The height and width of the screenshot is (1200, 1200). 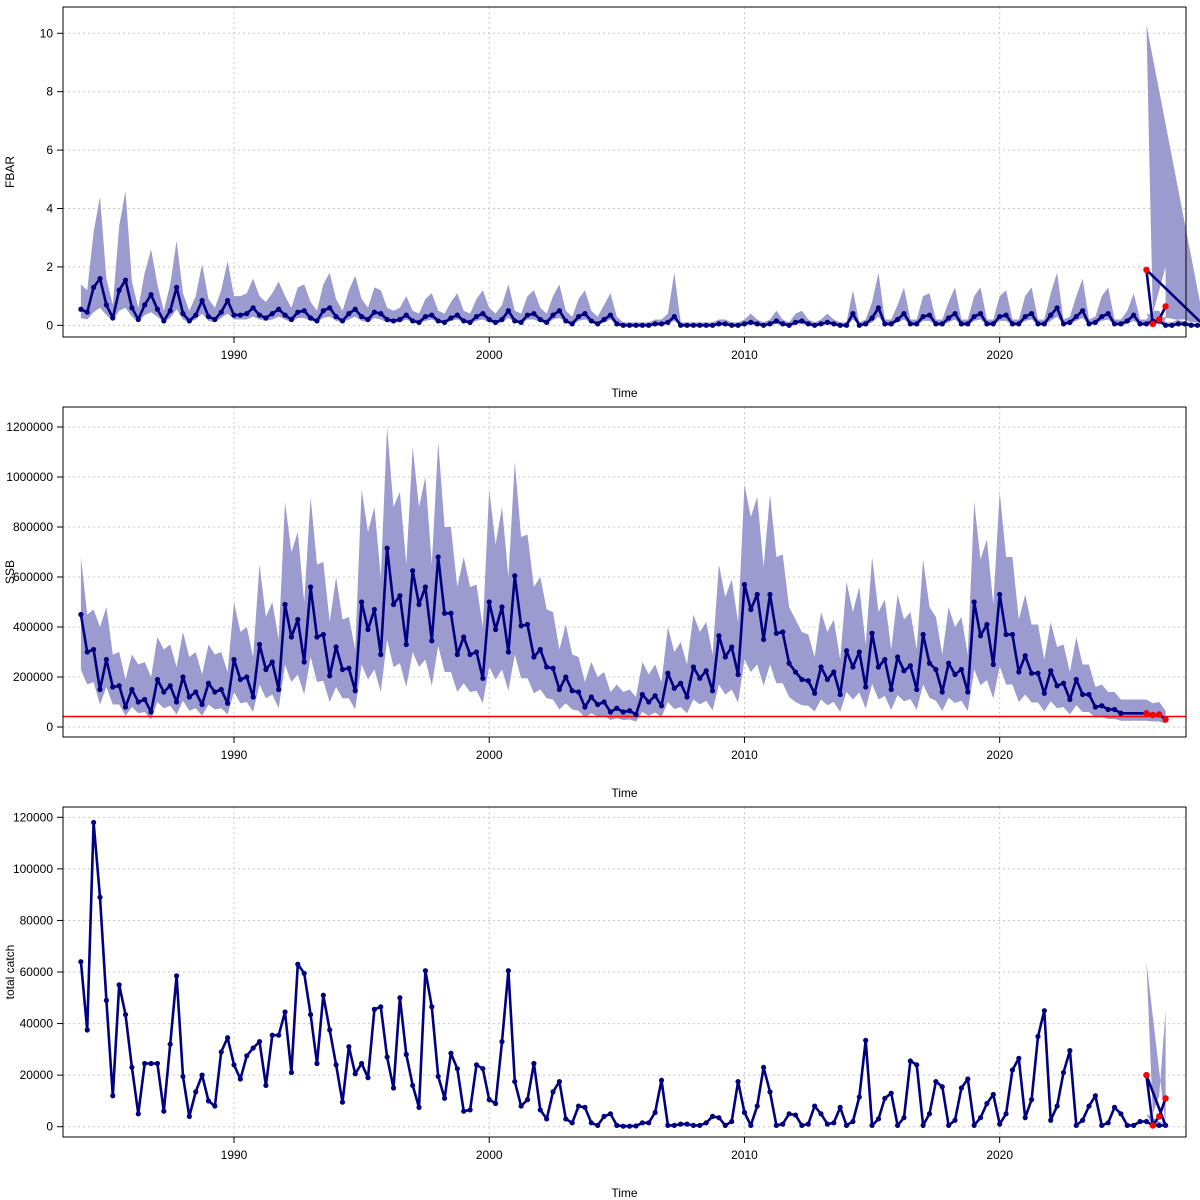 I want to click on y-tick-label: 8, so click(x=49, y=92).